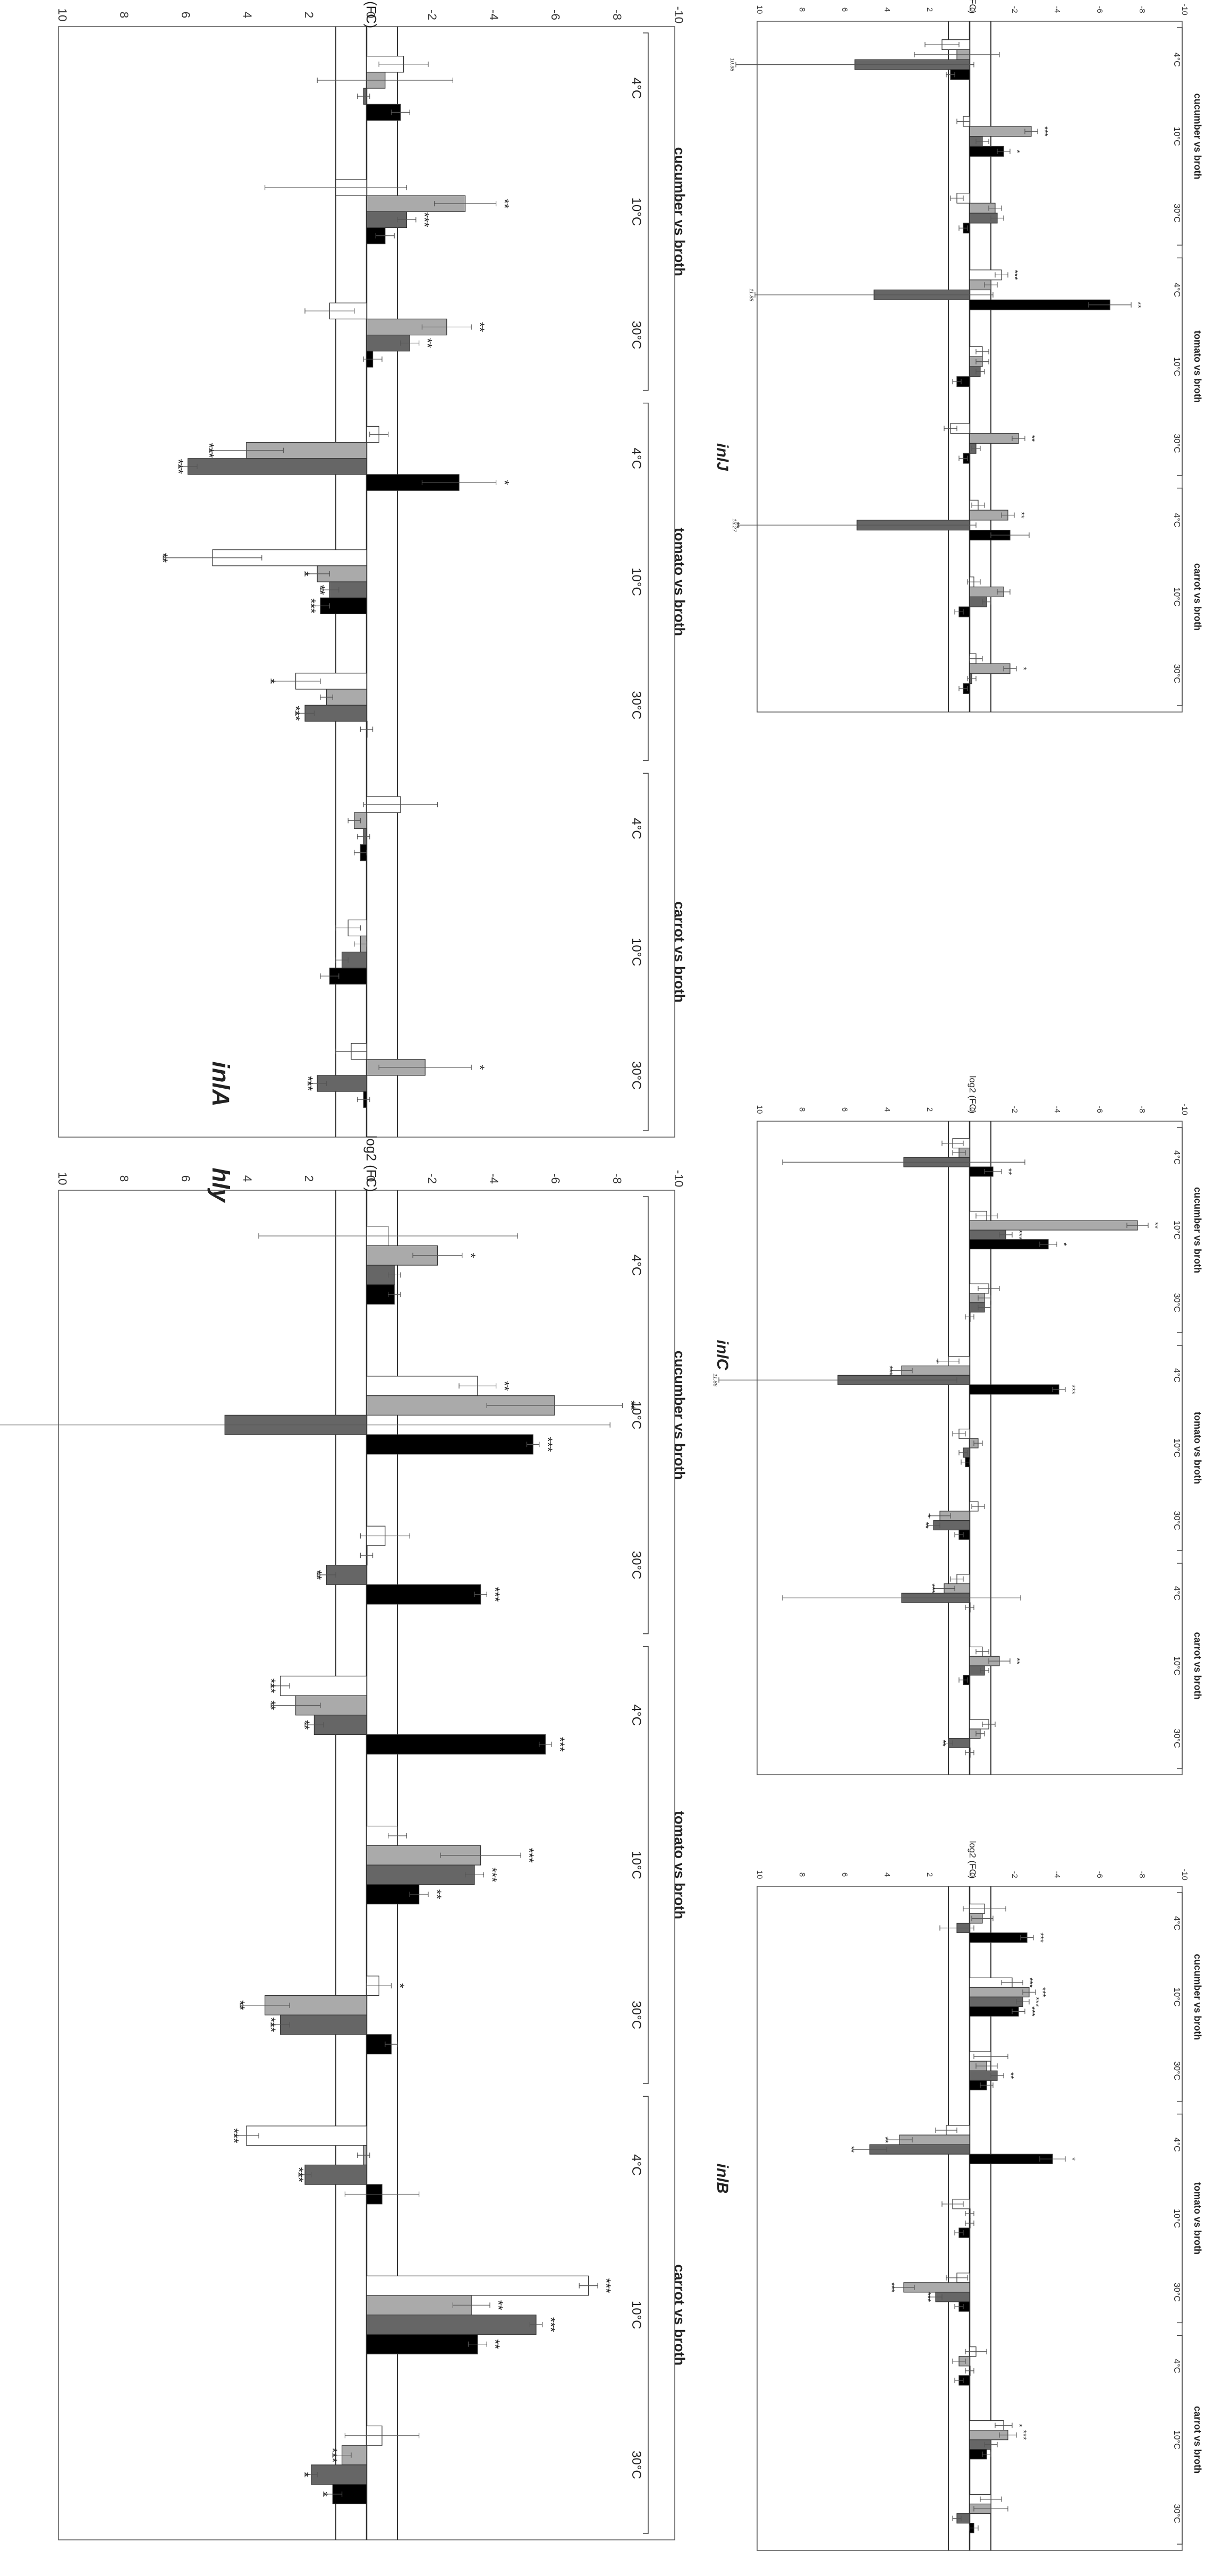 The width and height of the screenshot is (1205, 2576). Describe the element at coordinates (220, 1185) in the screenshot. I see `chart-title: hly` at that location.